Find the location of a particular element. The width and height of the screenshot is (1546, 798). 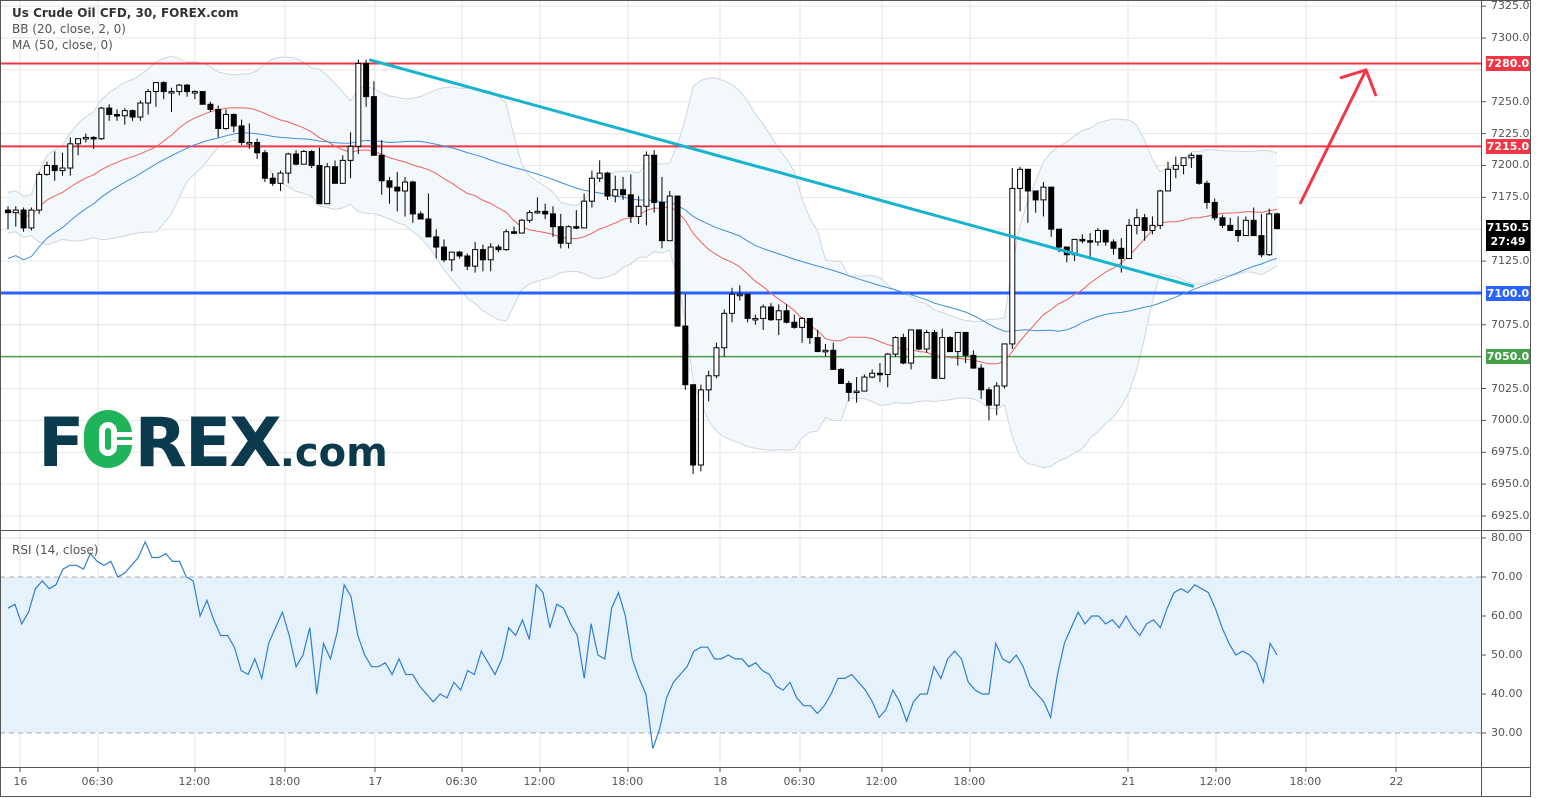

arrow-up-icon is located at coordinates (1338, 136).